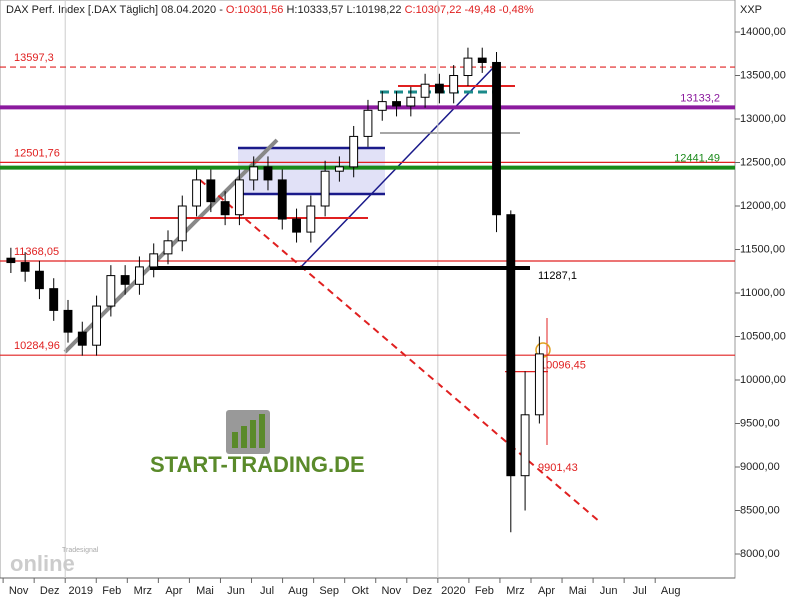 The image size is (800, 600). Describe the element at coordinates (37, 153) in the screenshot. I see `level-label: 12501,76` at that location.